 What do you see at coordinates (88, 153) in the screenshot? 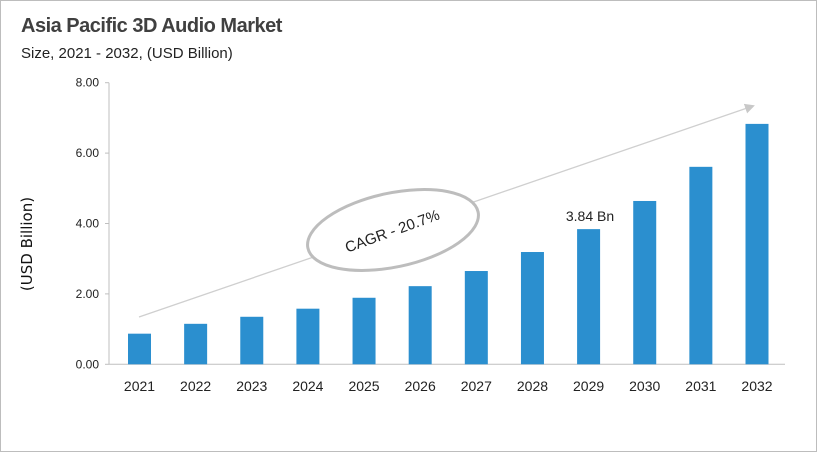
I see `y-tick-label: 6.00` at bounding box center [88, 153].